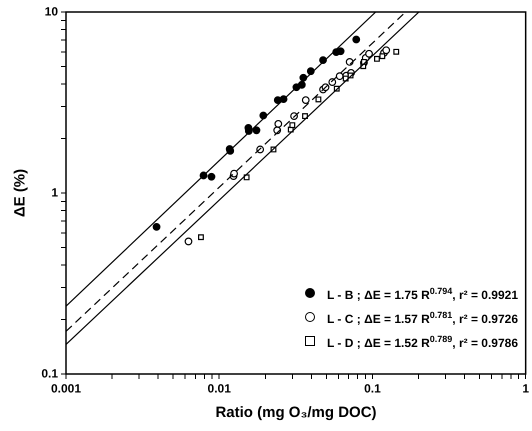 The width and height of the screenshot is (532, 431). What do you see at coordinates (526, 389) in the screenshot?
I see `x-tick-label: 1` at bounding box center [526, 389].